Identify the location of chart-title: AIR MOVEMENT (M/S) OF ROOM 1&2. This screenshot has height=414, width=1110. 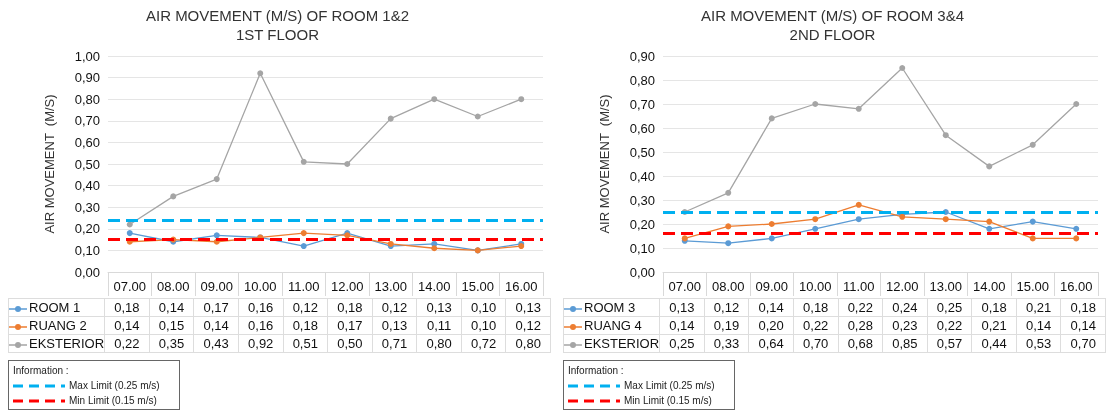
(277, 15).